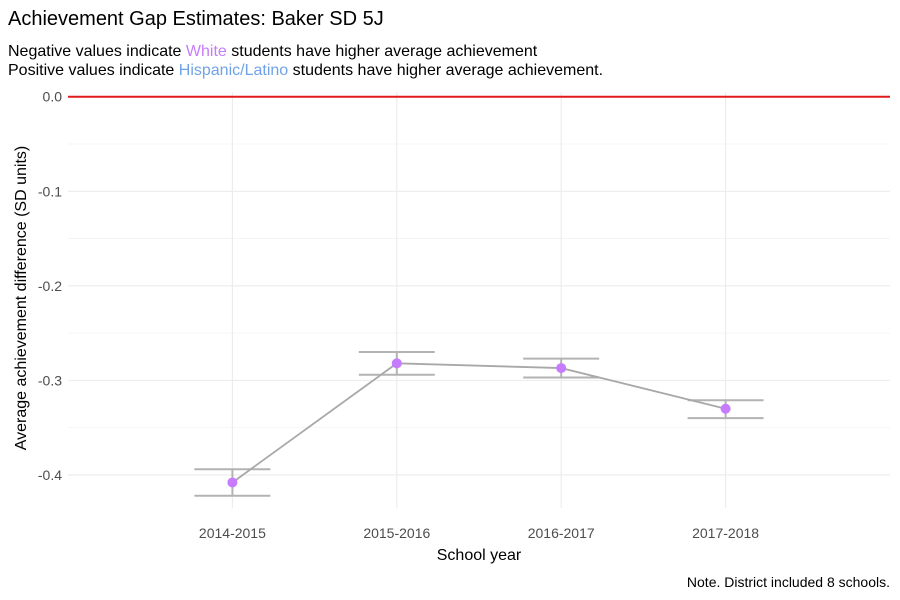  Describe the element at coordinates (234, 70) in the screenshot. I see `subtitle-hispanic-highlight: Hispanic/Latino` at that location.